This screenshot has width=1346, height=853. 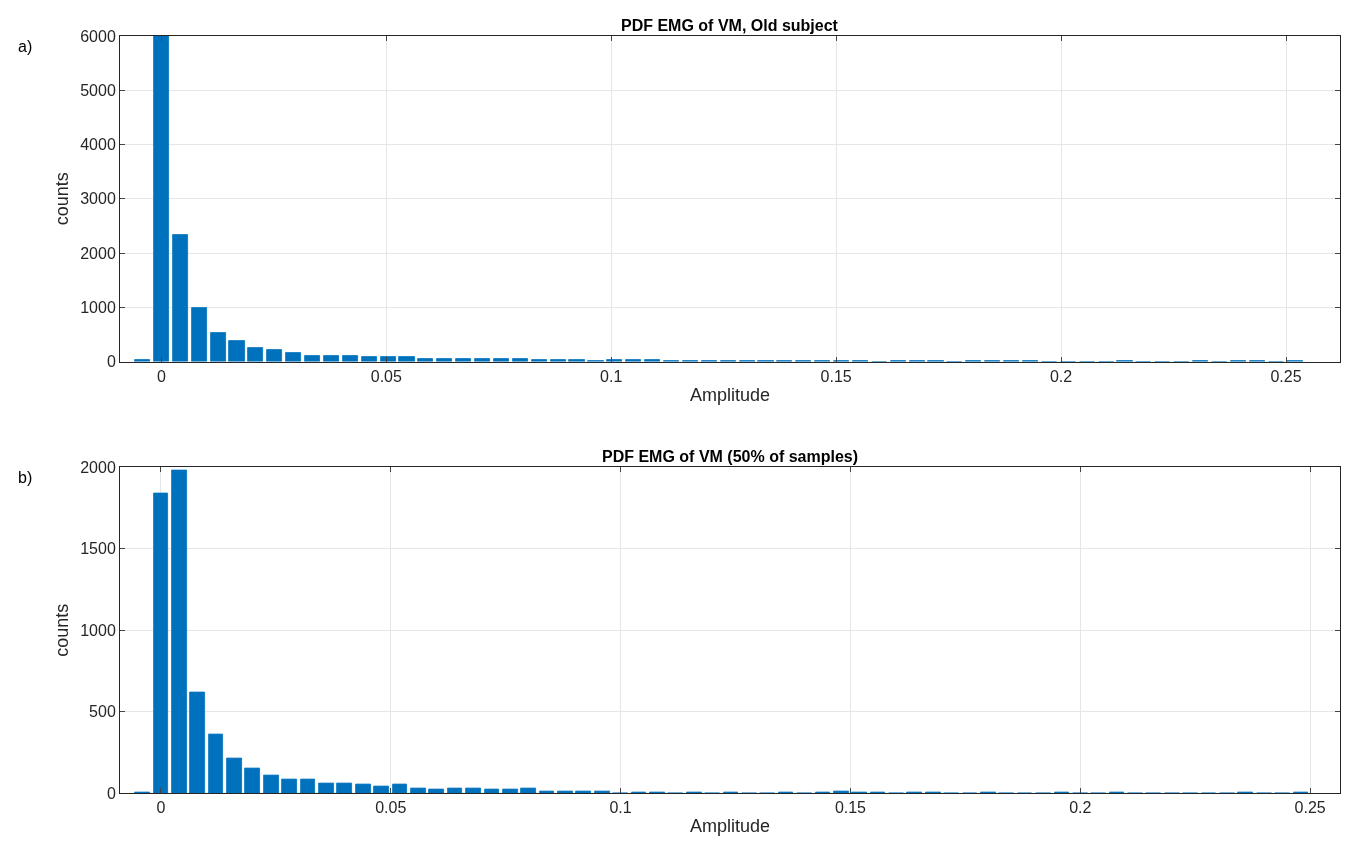 What do you see at coordinates (25, 46) in the screenshot?
I see `text: a)` at bounding box center [25, 46].